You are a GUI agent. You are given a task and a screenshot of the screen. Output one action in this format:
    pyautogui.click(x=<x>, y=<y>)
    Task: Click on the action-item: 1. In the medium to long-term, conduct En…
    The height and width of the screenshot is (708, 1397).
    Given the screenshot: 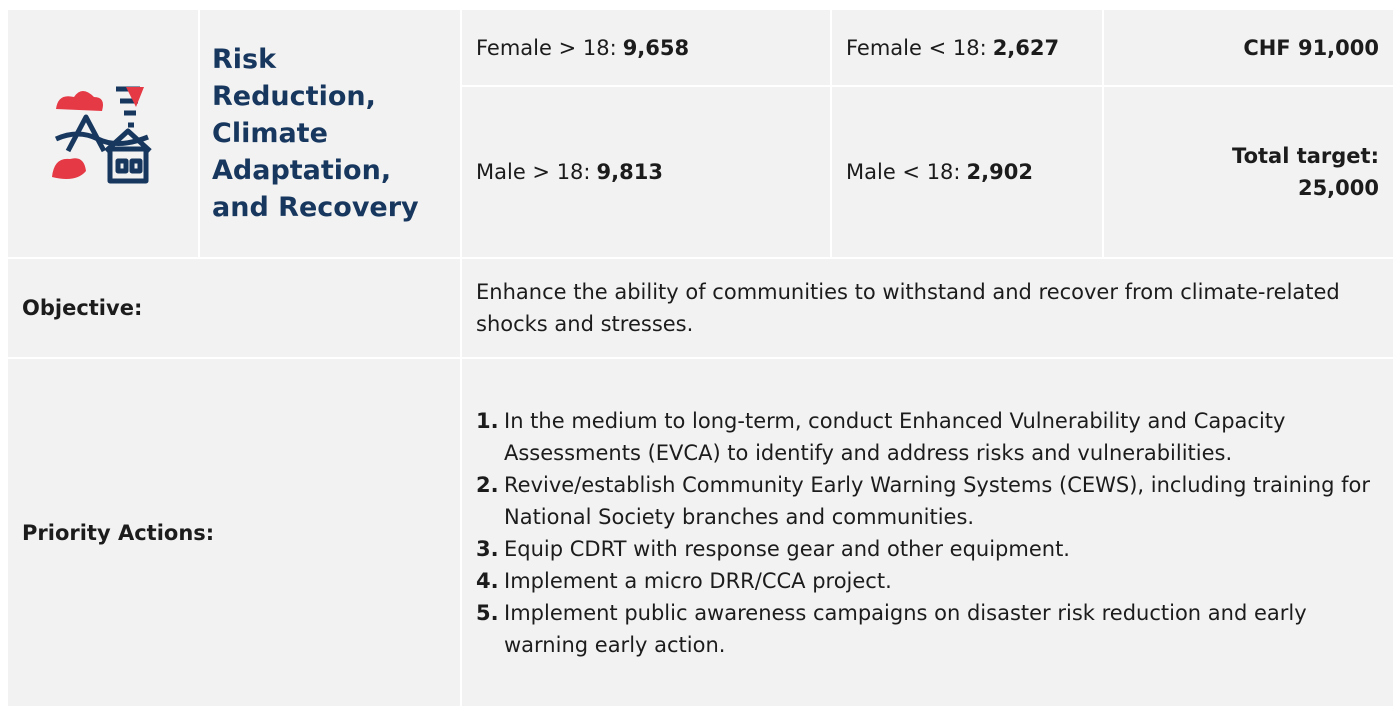 What is the action you would take?
    pyautogui.click(x=927, y=437)
    